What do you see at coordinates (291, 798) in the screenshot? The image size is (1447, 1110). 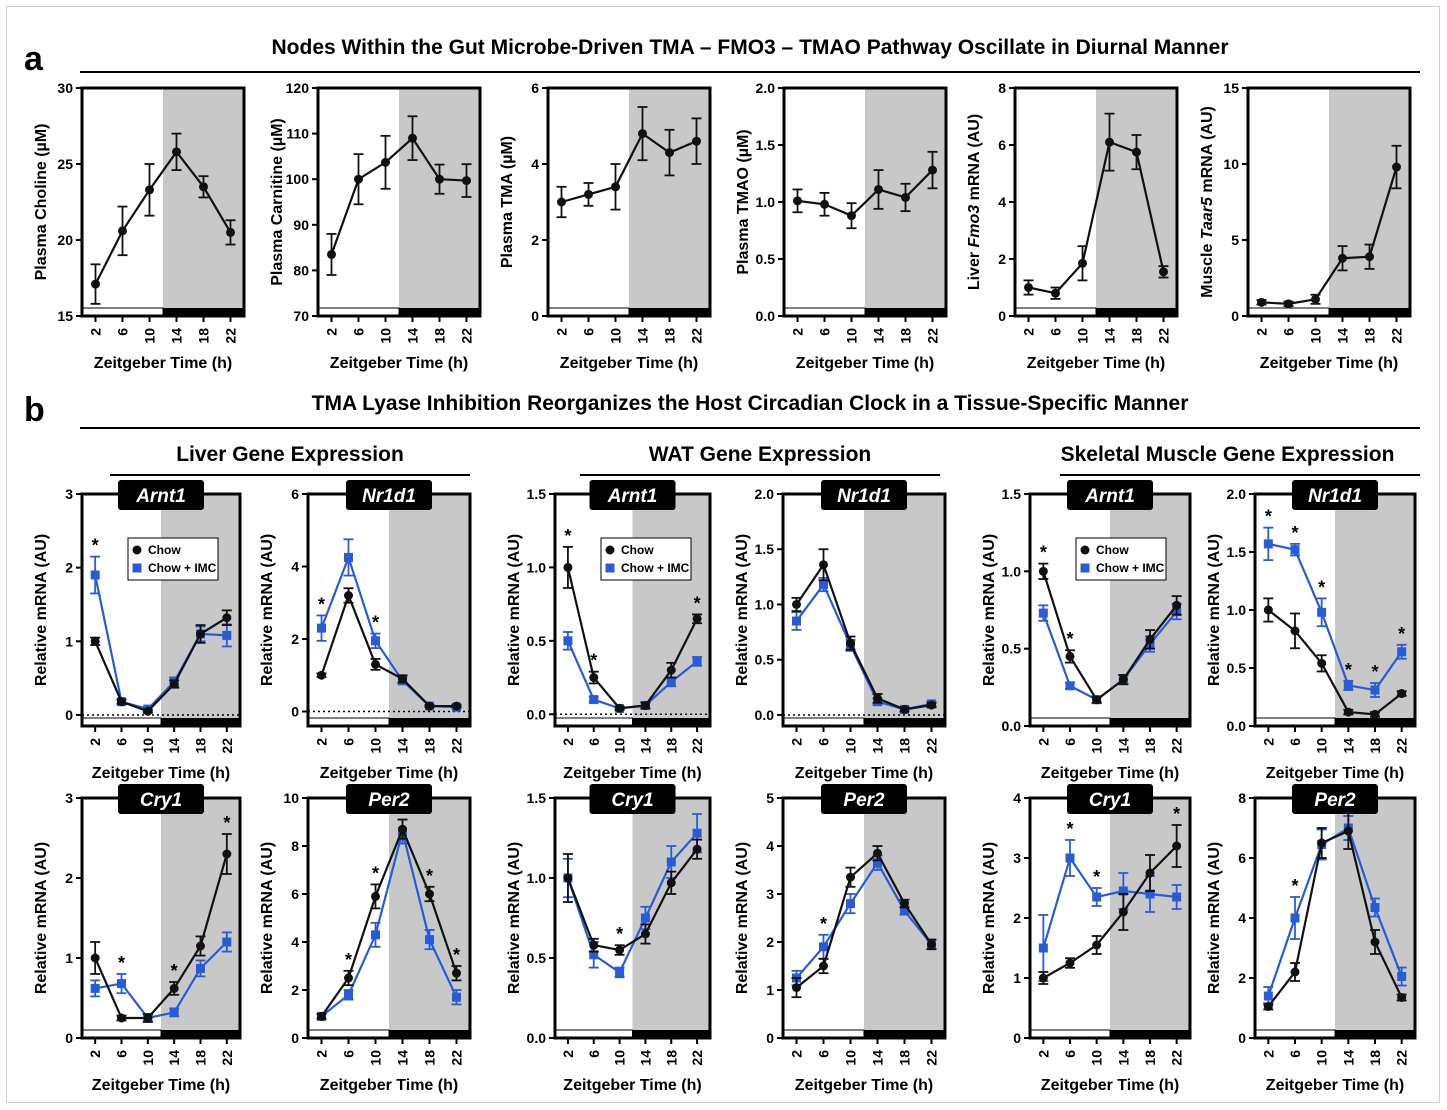 I see `y-tick-label: 10` at bounding box center [291, 798].